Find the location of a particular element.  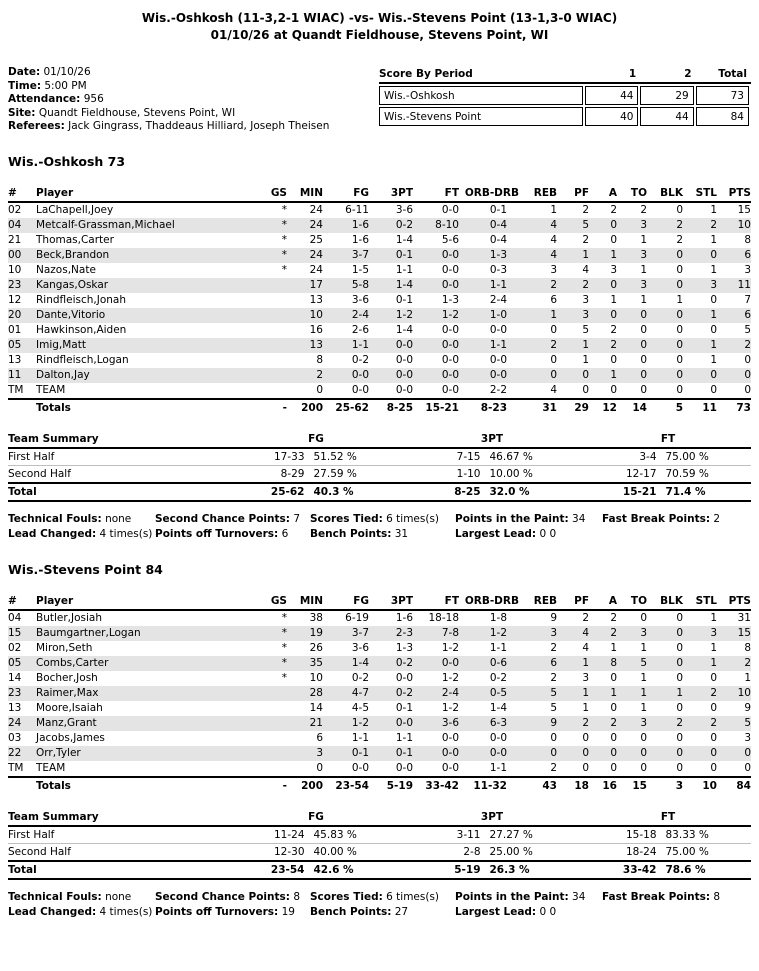

player-fg: 5-8 is located at coordinates (360, 285).